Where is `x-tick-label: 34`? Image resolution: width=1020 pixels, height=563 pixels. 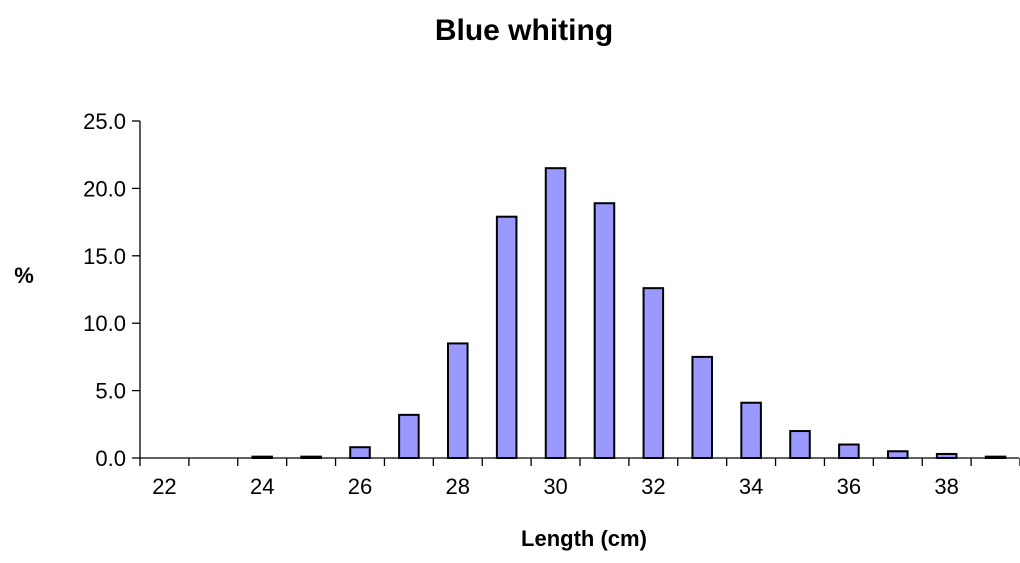
x-tick-label: 34 is located at coordinates (751, 486).